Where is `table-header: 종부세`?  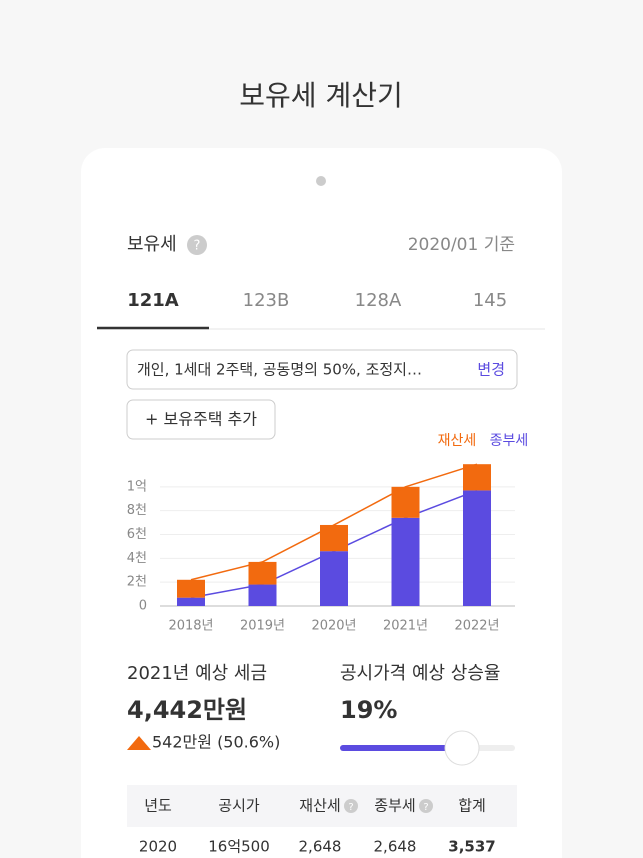 table-header: 종부세 is located at coordinates (394, 806).